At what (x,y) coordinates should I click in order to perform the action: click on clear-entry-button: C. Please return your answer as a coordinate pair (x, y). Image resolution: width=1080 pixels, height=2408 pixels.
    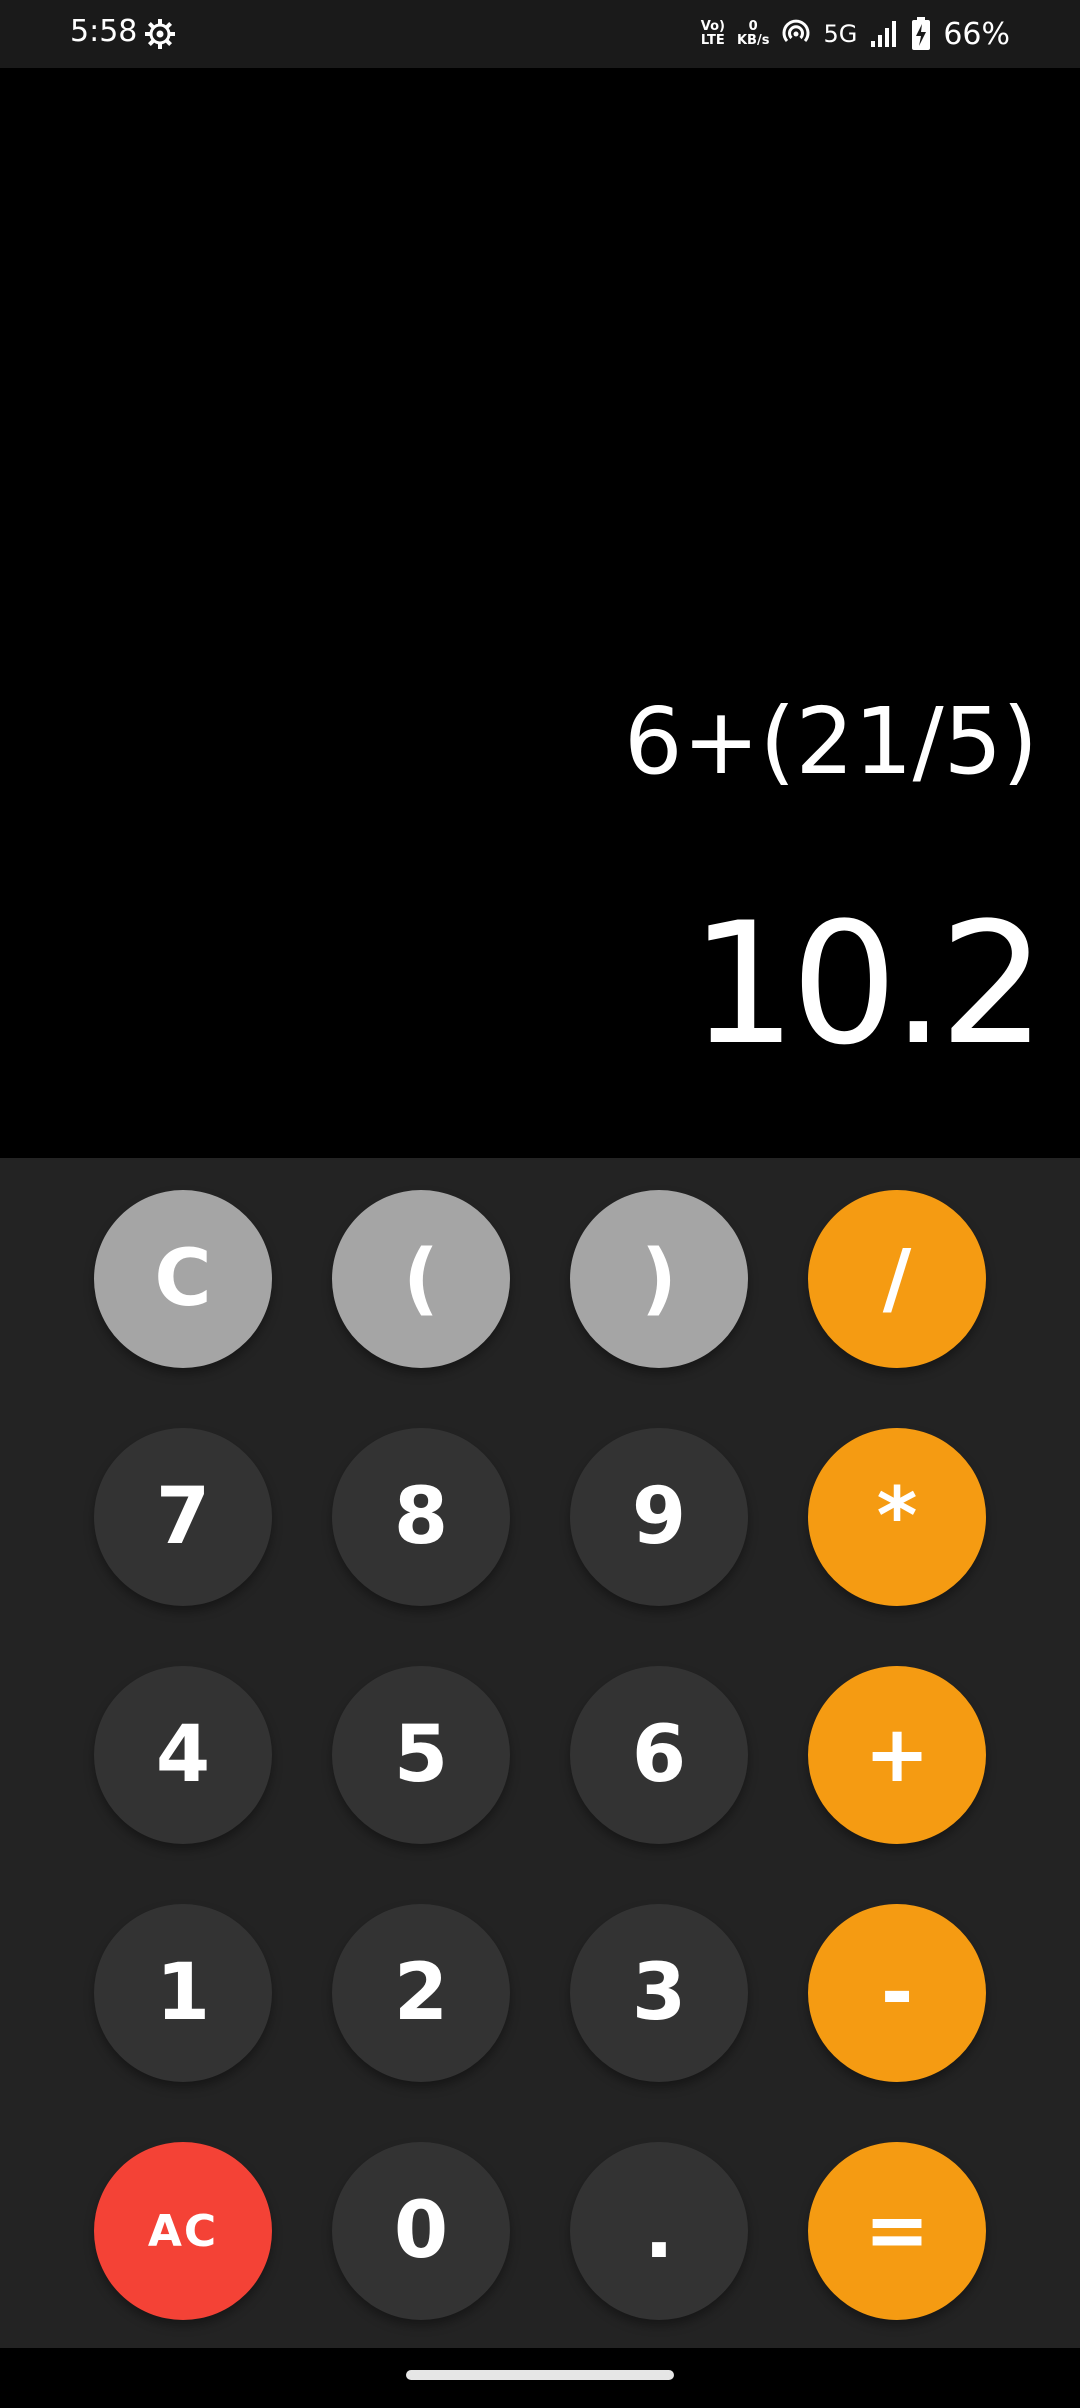
    Looking at the image, I should click on (183, 1279).